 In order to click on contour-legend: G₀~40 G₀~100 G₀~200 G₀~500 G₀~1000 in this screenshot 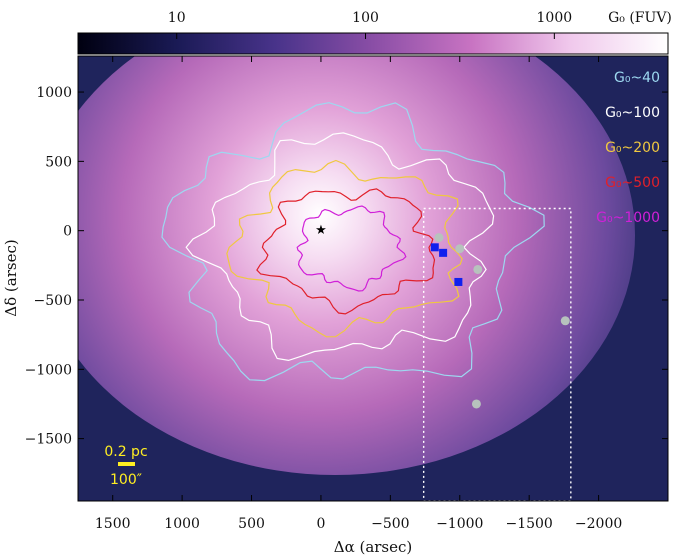, I will do `click(628, 148)`.